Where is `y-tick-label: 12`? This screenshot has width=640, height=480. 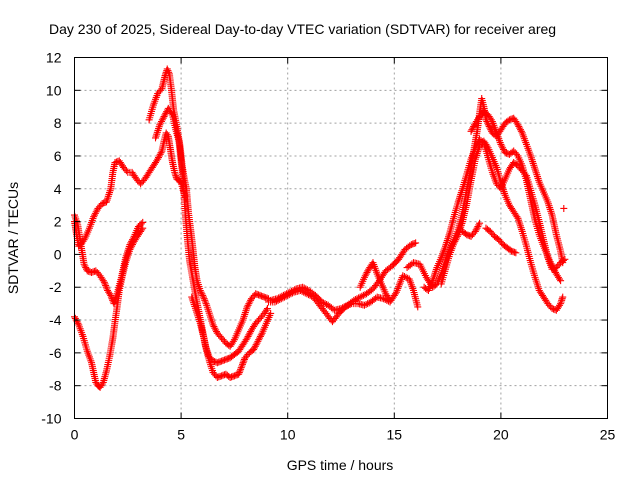 y-tick-label: 12 is located at coordinates (54, 58).